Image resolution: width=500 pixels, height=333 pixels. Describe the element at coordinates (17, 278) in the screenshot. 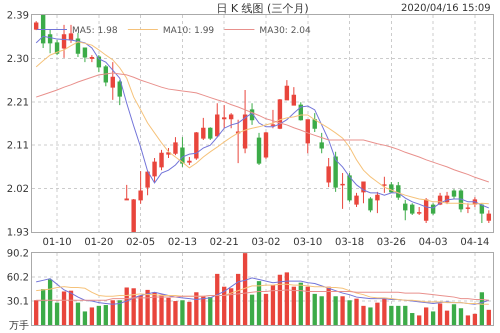

I see `y-tick-label: 60.2` at that location.